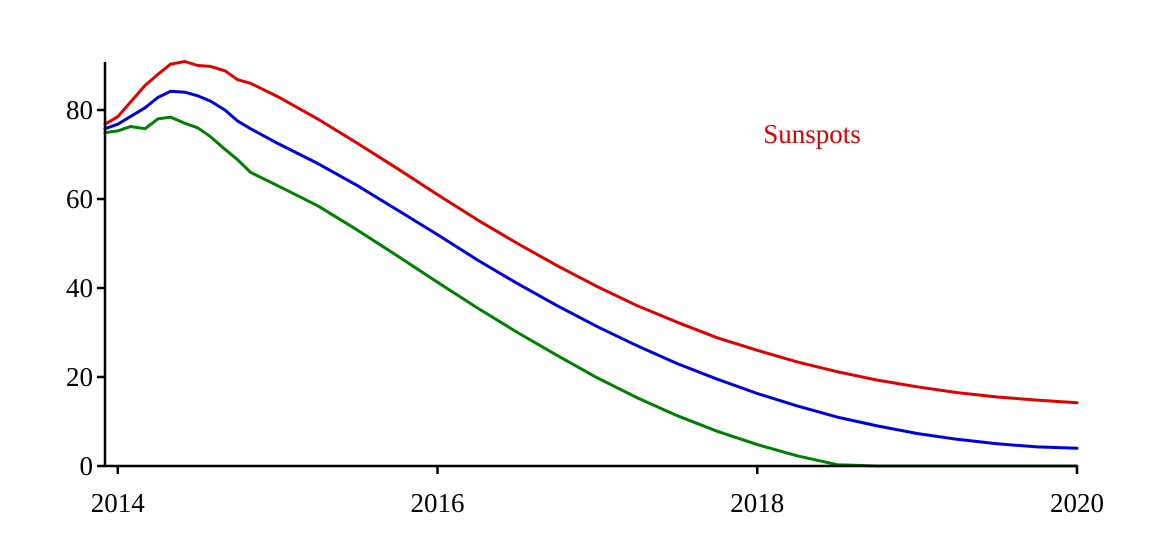  I want to click on y-tick-label-20: 20, so click(79, 377).